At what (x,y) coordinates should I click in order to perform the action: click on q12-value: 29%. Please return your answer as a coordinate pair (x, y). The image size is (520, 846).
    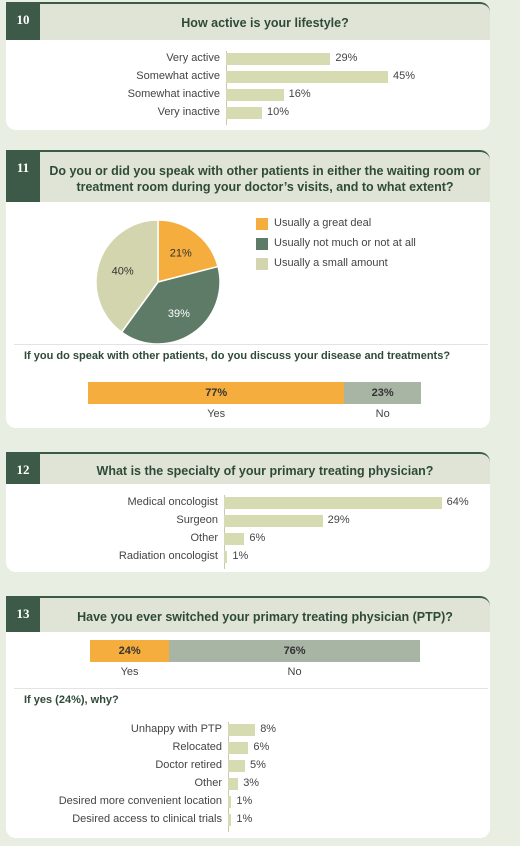
    Looking at the image, I should click on (338, 520).